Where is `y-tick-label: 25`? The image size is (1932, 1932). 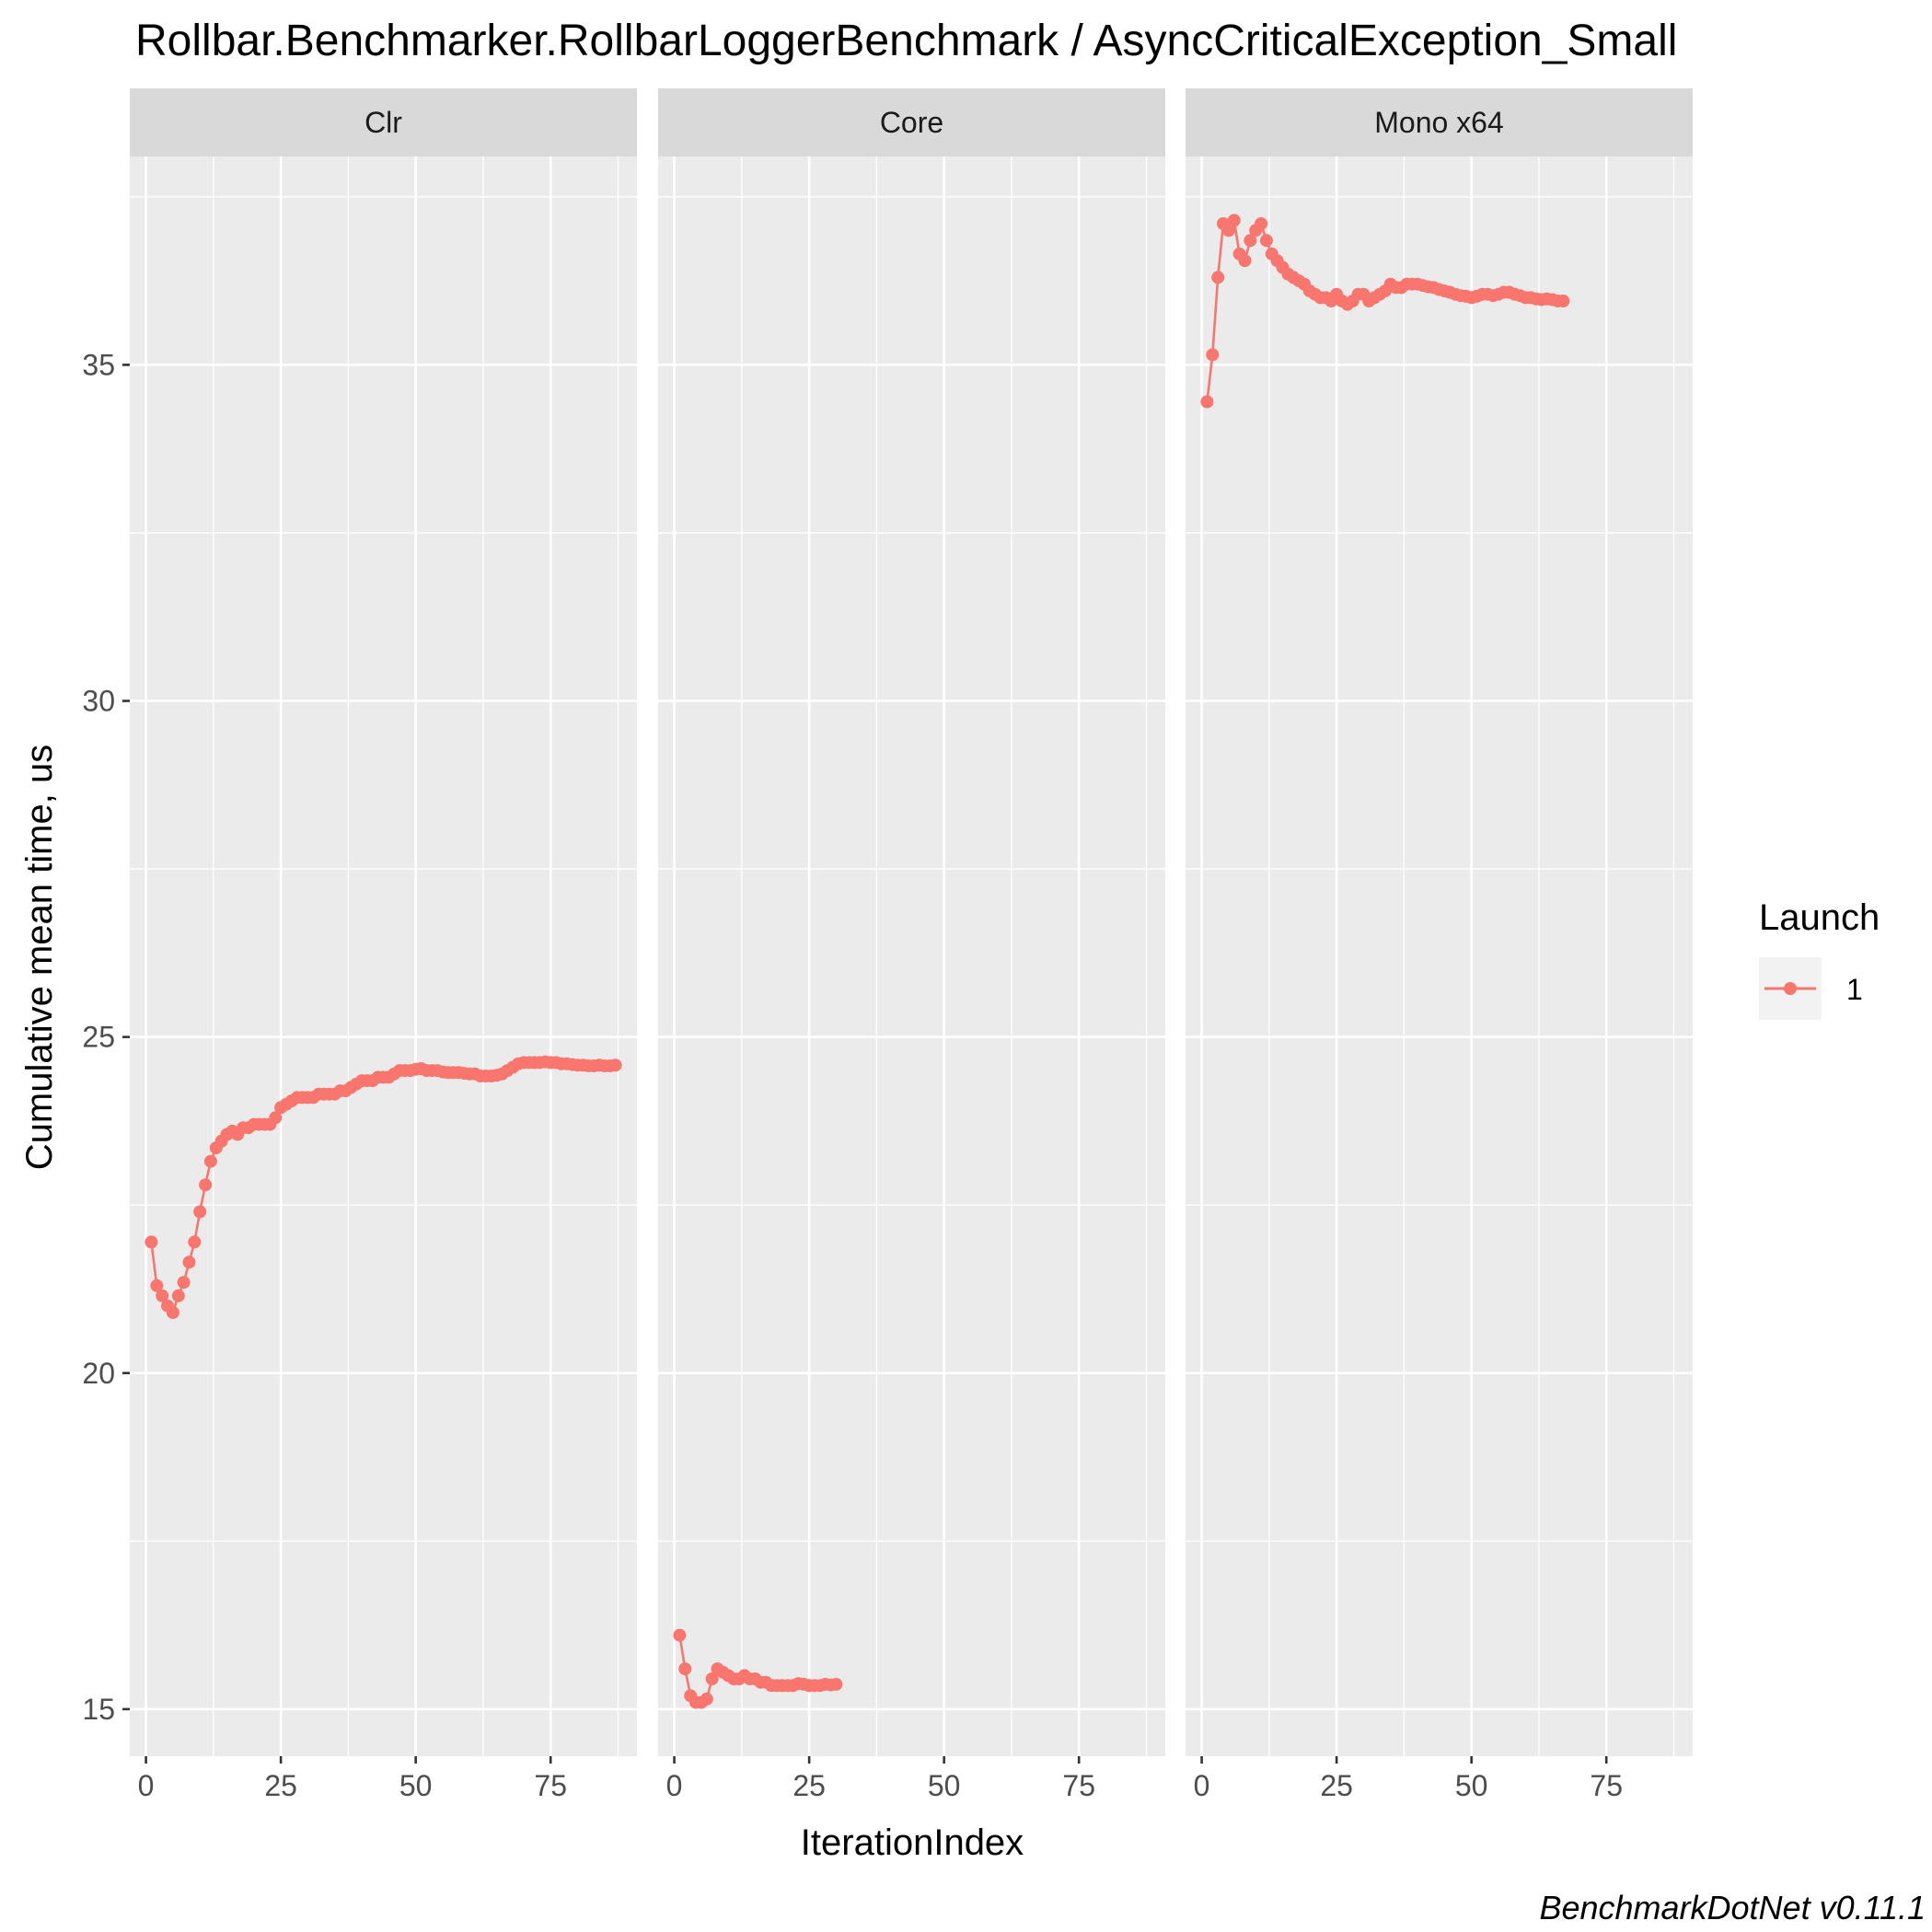 y-tick-label: 25 is located at coordinates (99, 1037).